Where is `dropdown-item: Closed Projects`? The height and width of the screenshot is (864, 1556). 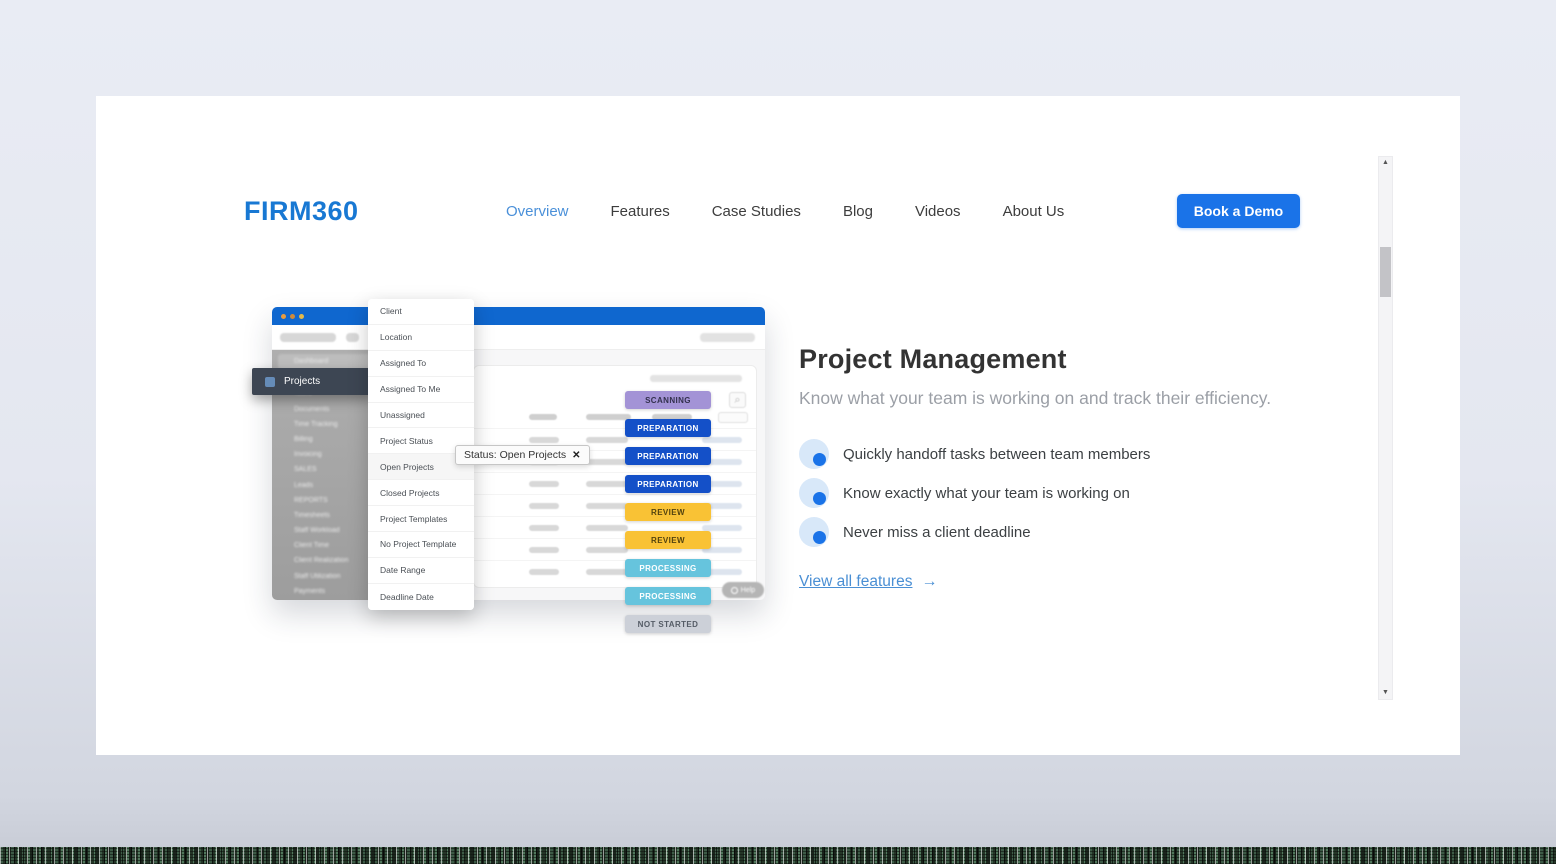
dropdown-item: Closed Projects is located at coordinates (421, 493).